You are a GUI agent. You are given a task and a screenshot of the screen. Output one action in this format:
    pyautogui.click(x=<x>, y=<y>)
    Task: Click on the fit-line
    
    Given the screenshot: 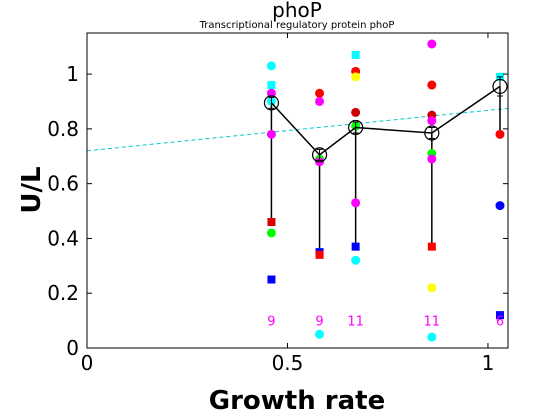 What is the action you would take?
    pyautogui.click(x=297, y=129)
    